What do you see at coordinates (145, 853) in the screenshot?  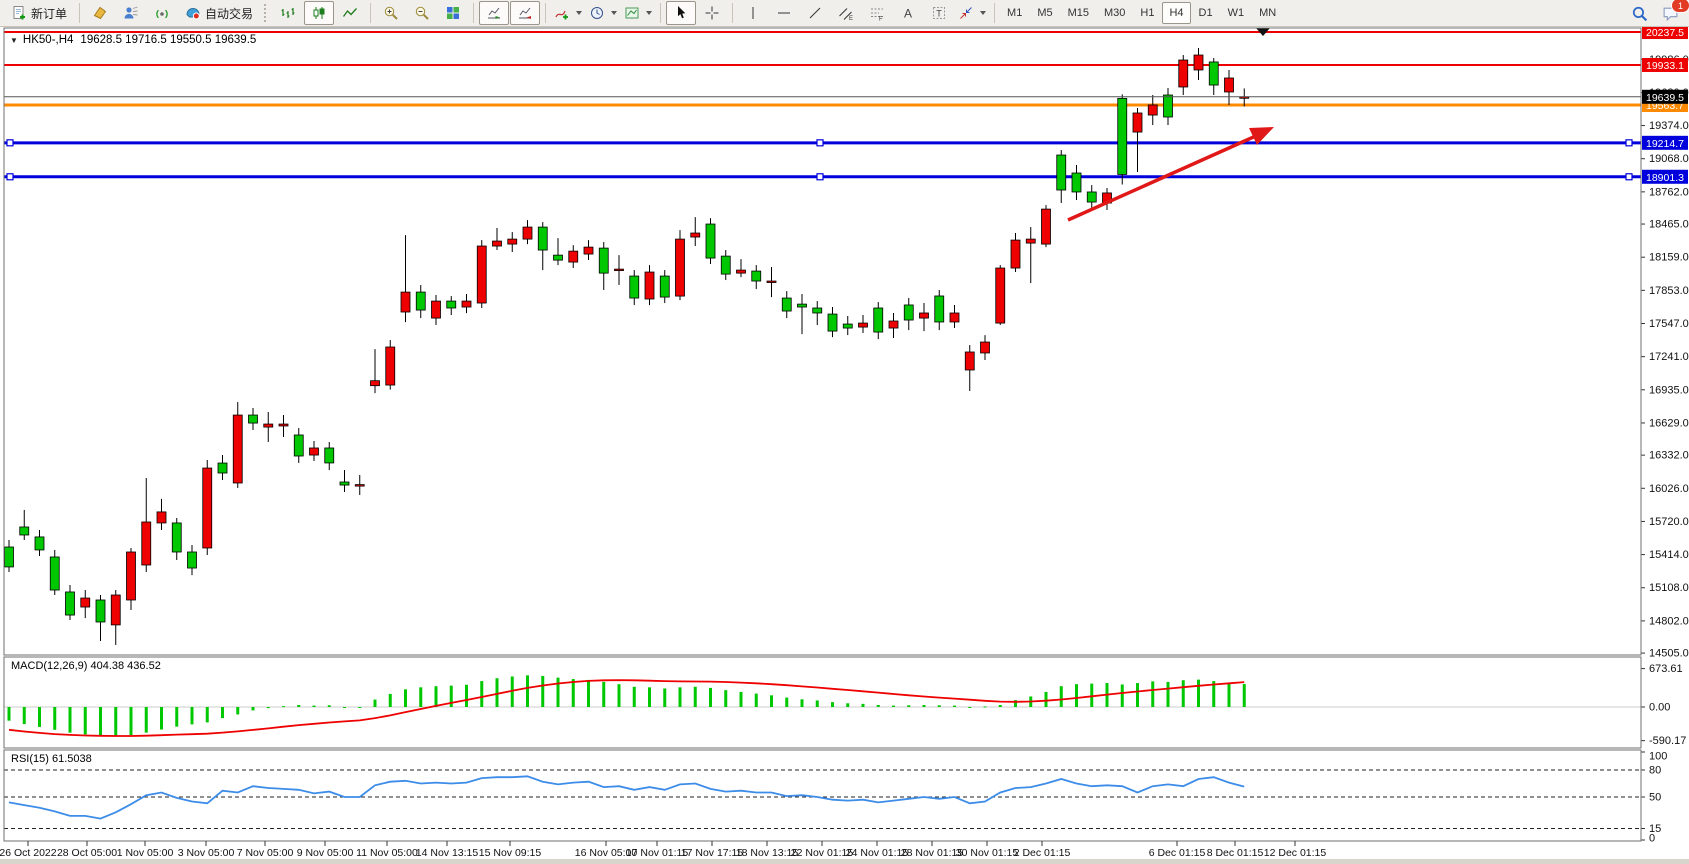 I see `date-label: 1 Nov 05:00` at bounding box center [145, 853].